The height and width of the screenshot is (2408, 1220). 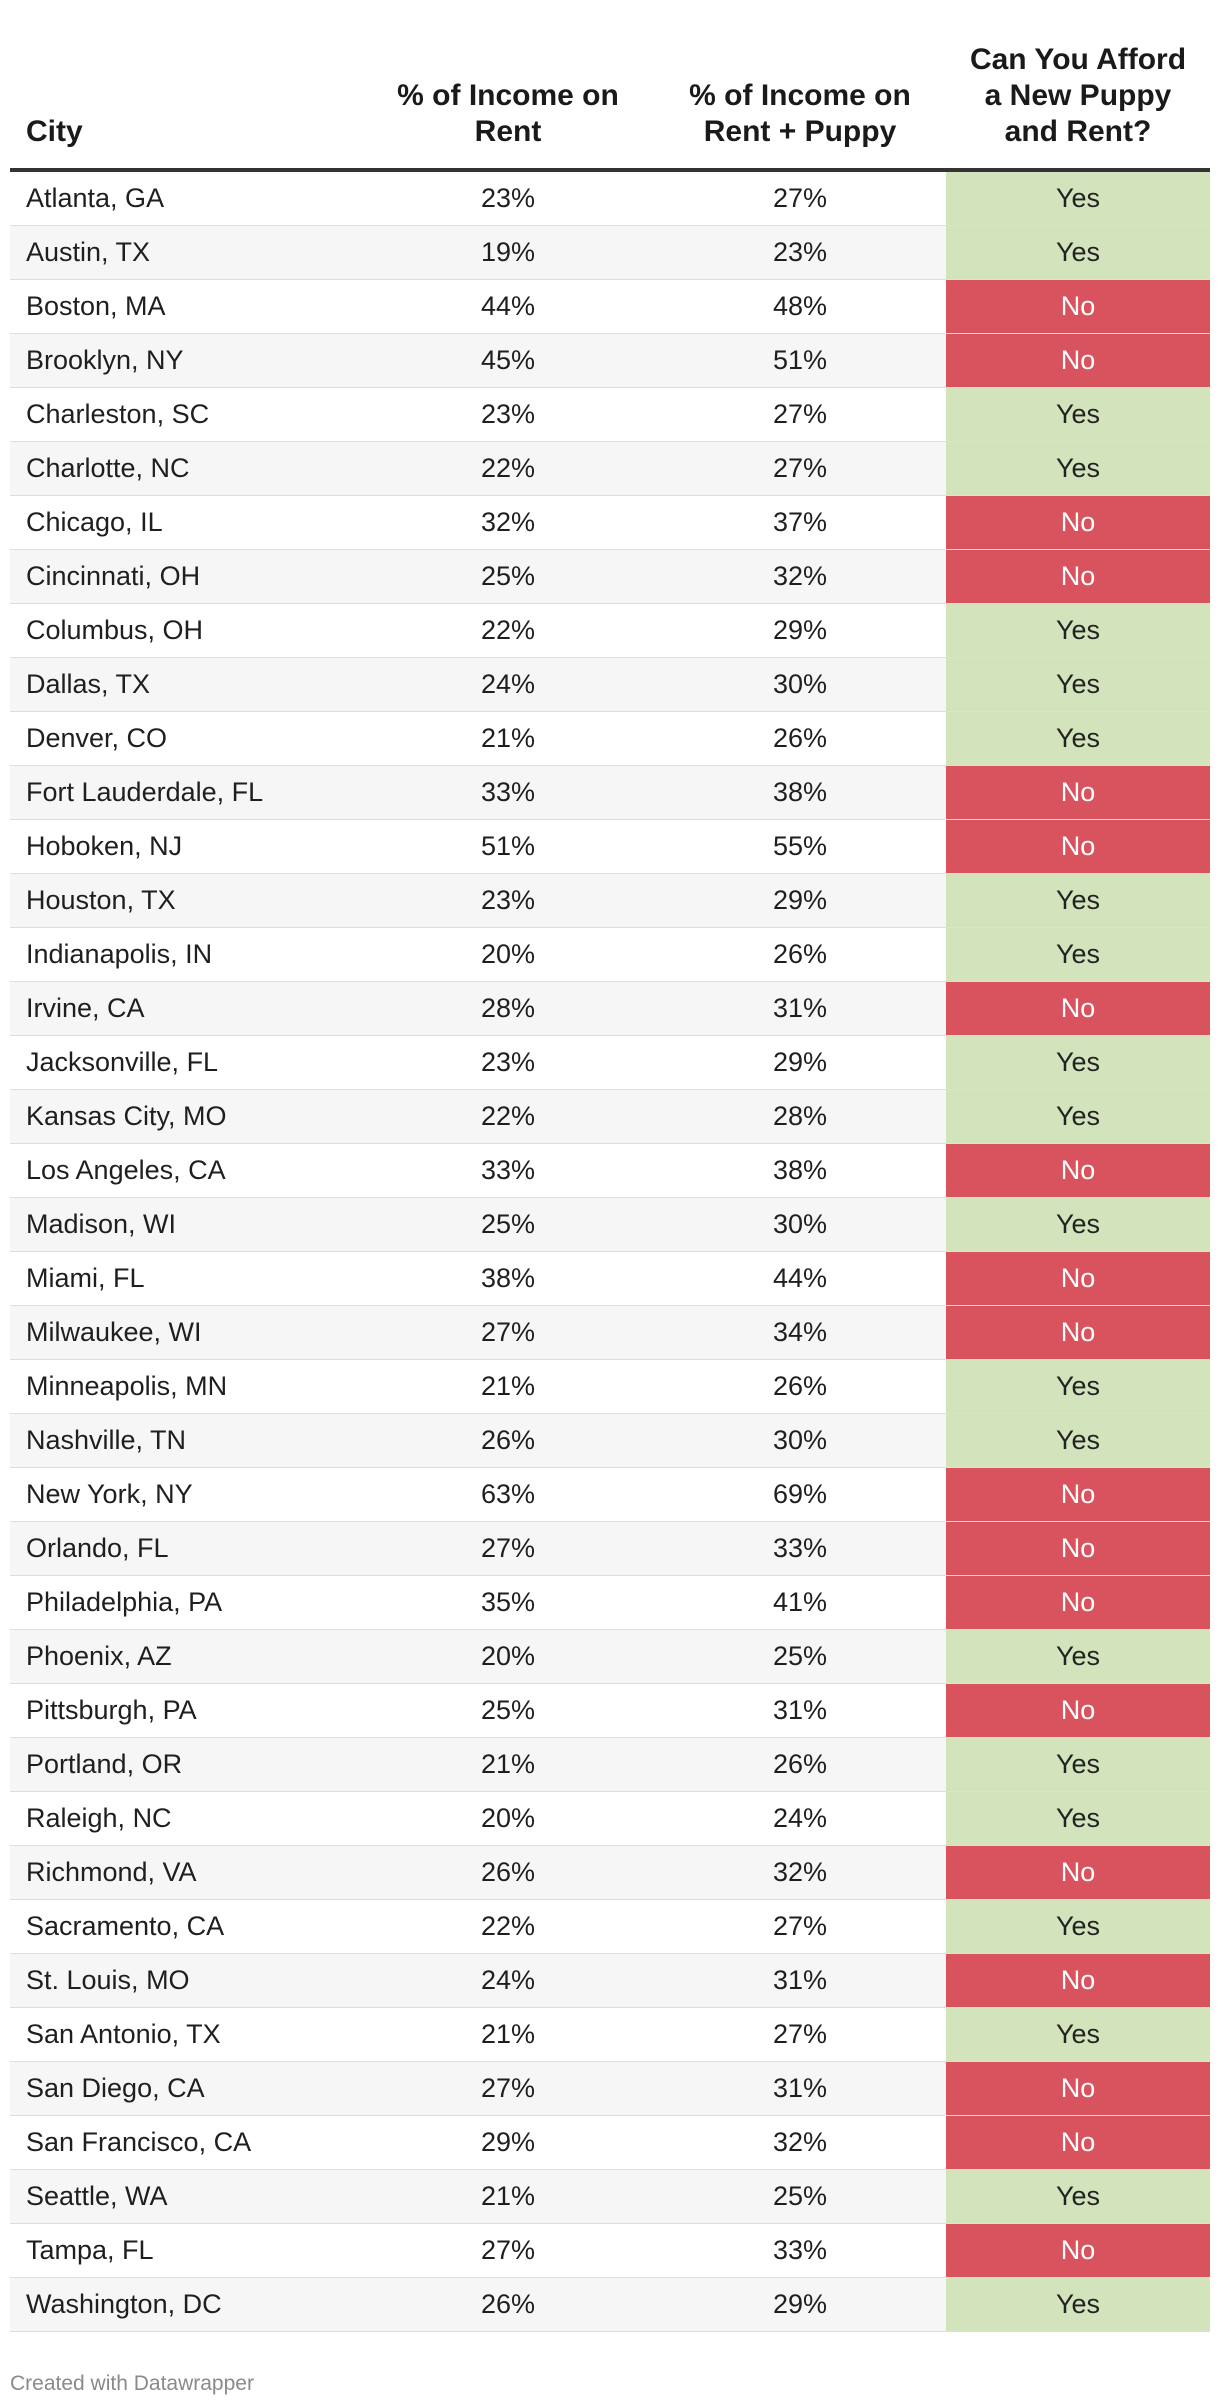 What do you see at coordinates (124, 2304) in the screenshot?
I see `city-cell: Washington, DC` at bounding box center [124, 2304].